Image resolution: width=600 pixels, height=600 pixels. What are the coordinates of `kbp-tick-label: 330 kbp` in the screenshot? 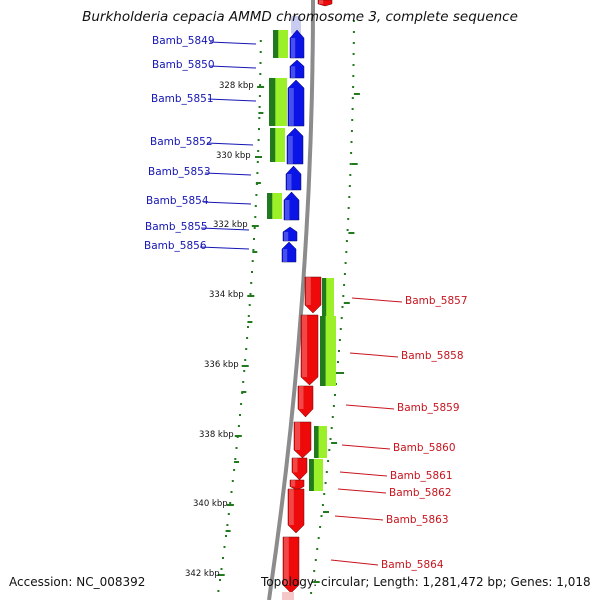 It's located at (233, 156).